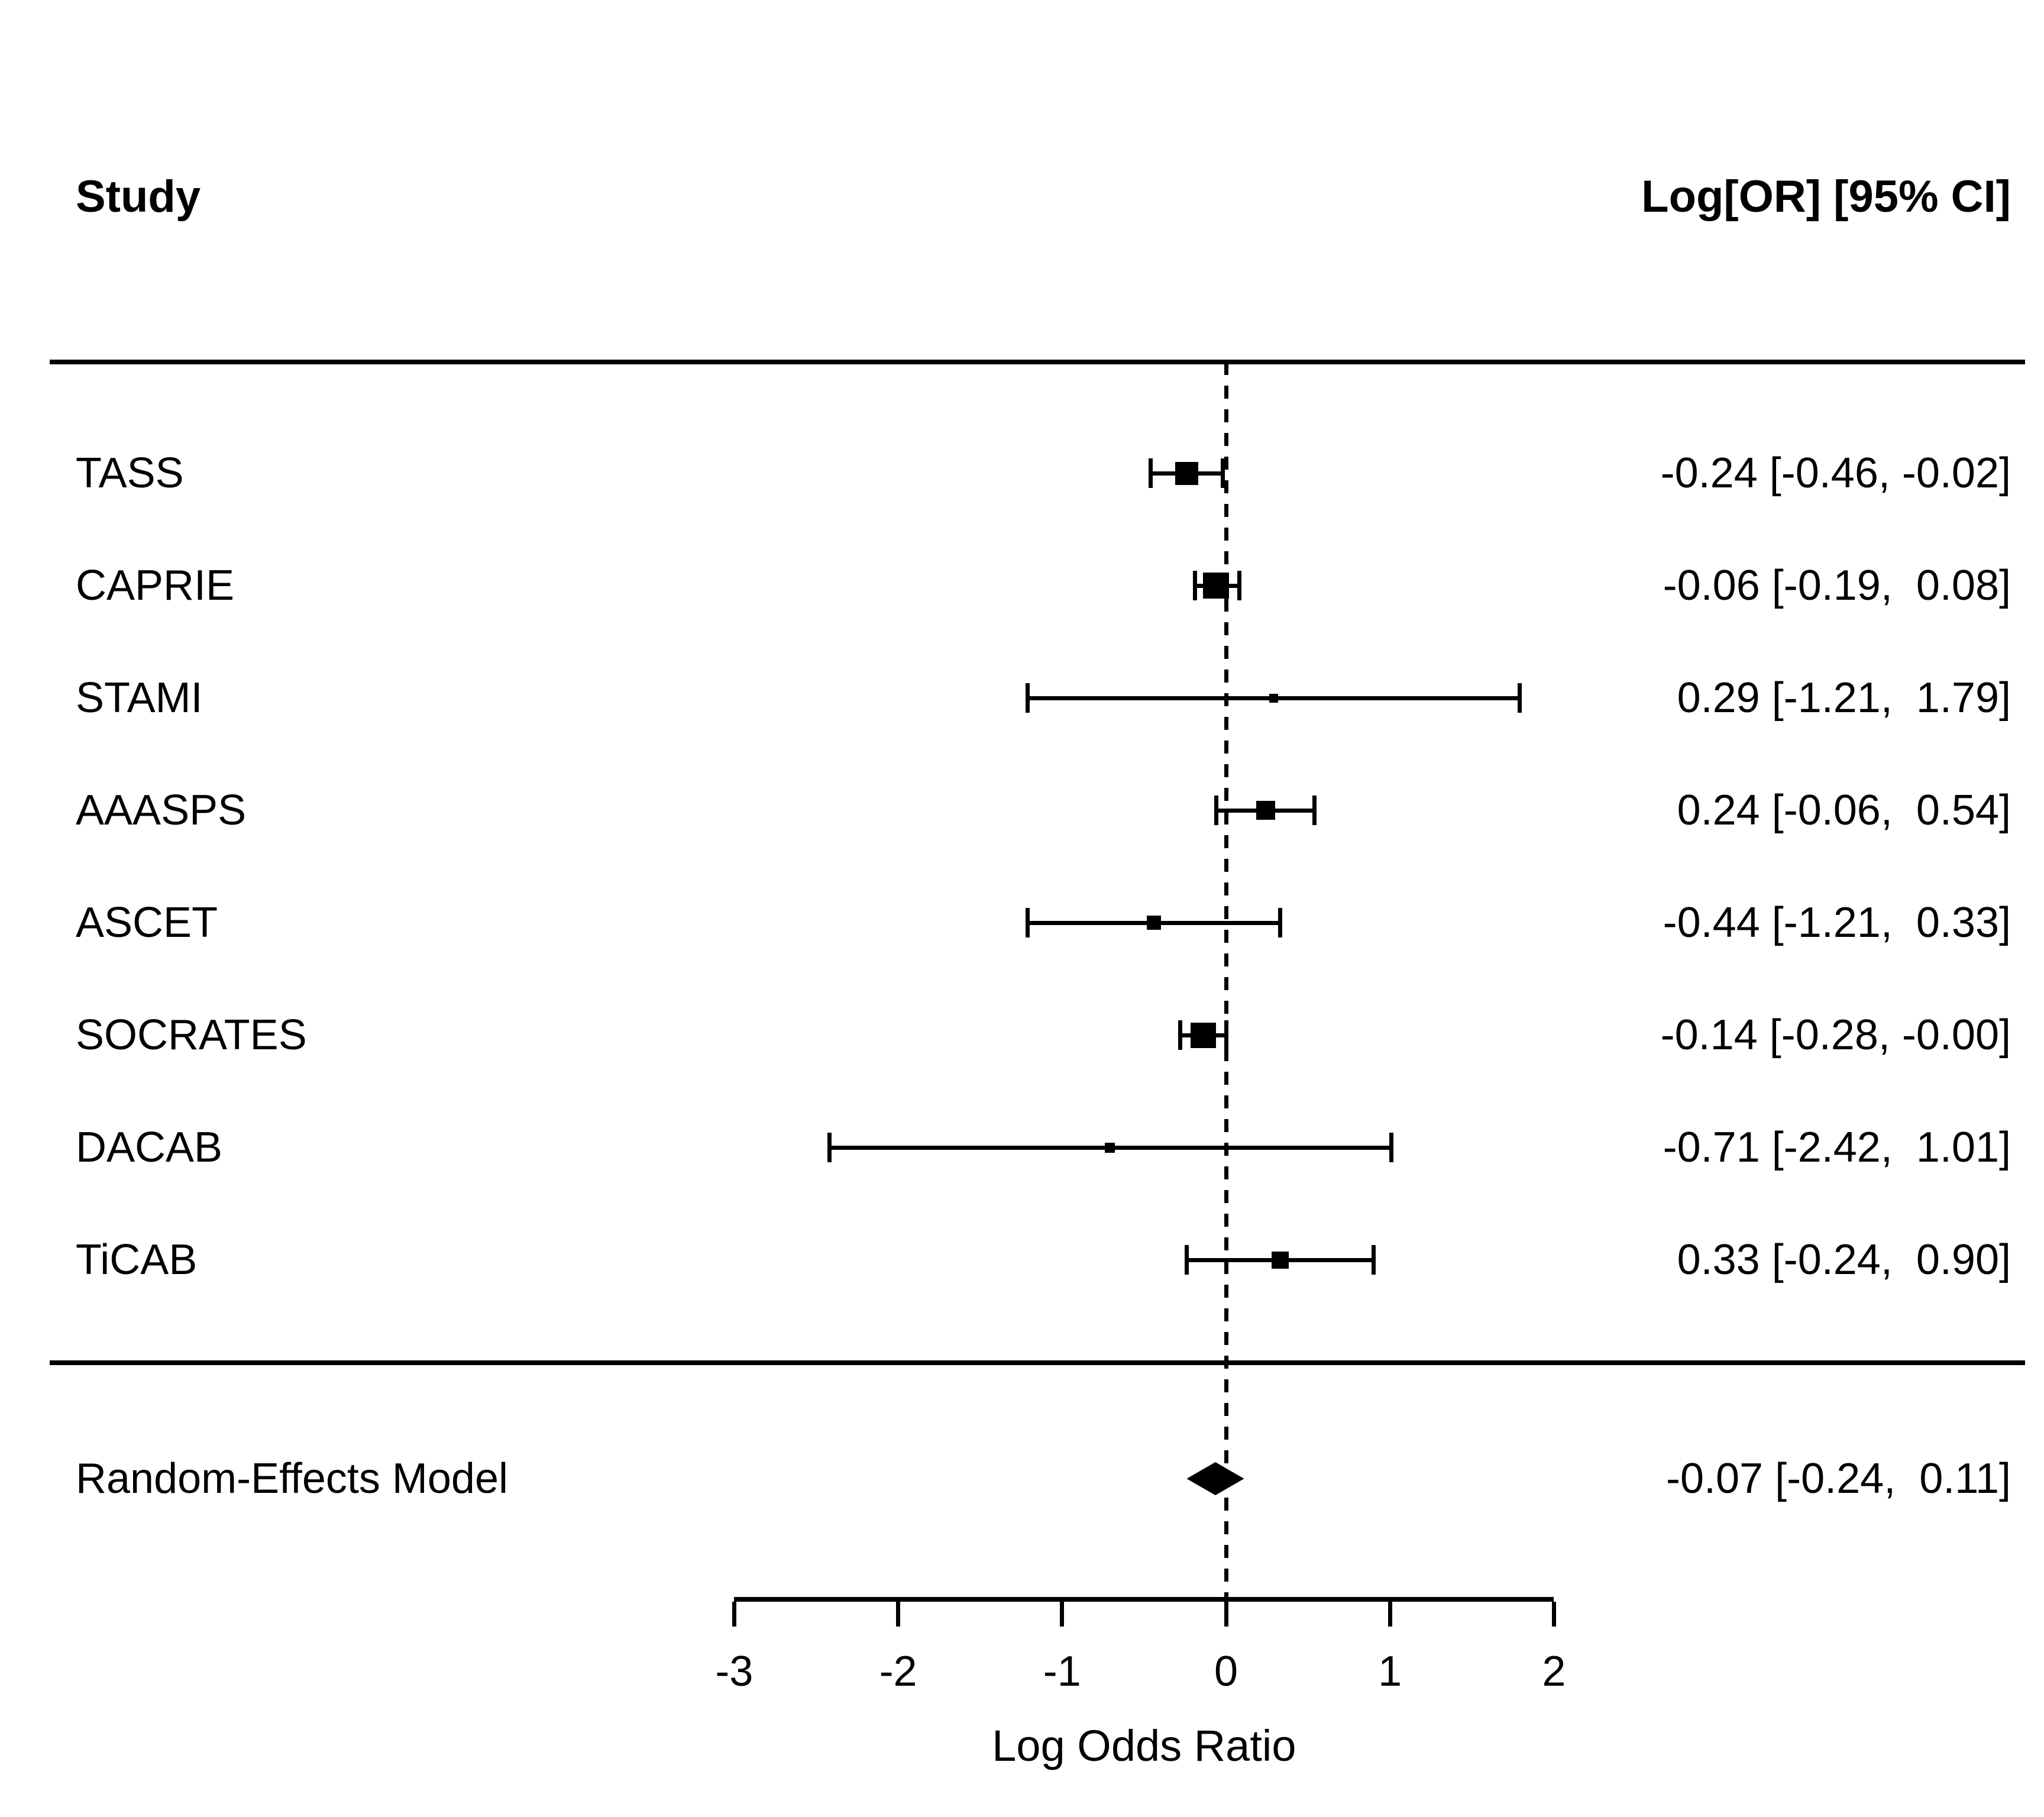 Image resolution: width=2044 pixels, height=1817 pixels. What do you see at coordinates (138, 197) in the screenshot?
I see `study-column-header: Study` at bounding box center [138, 197].